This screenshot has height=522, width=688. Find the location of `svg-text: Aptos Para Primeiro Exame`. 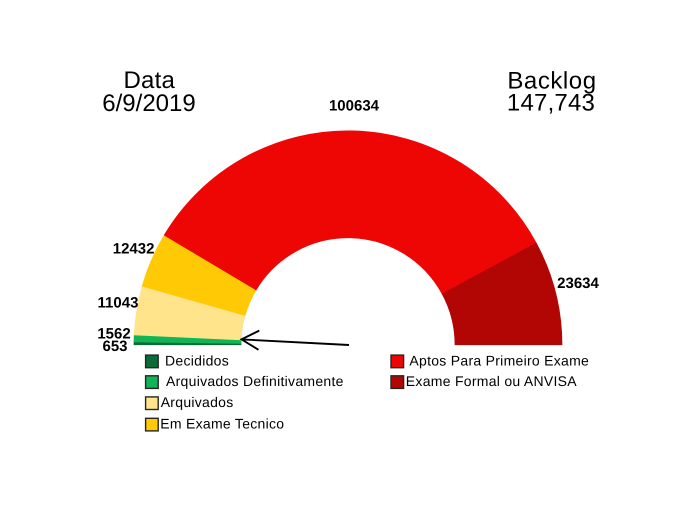

svg-text: Aptos Para Primeiro Exame is located at coordinates (499, 360).